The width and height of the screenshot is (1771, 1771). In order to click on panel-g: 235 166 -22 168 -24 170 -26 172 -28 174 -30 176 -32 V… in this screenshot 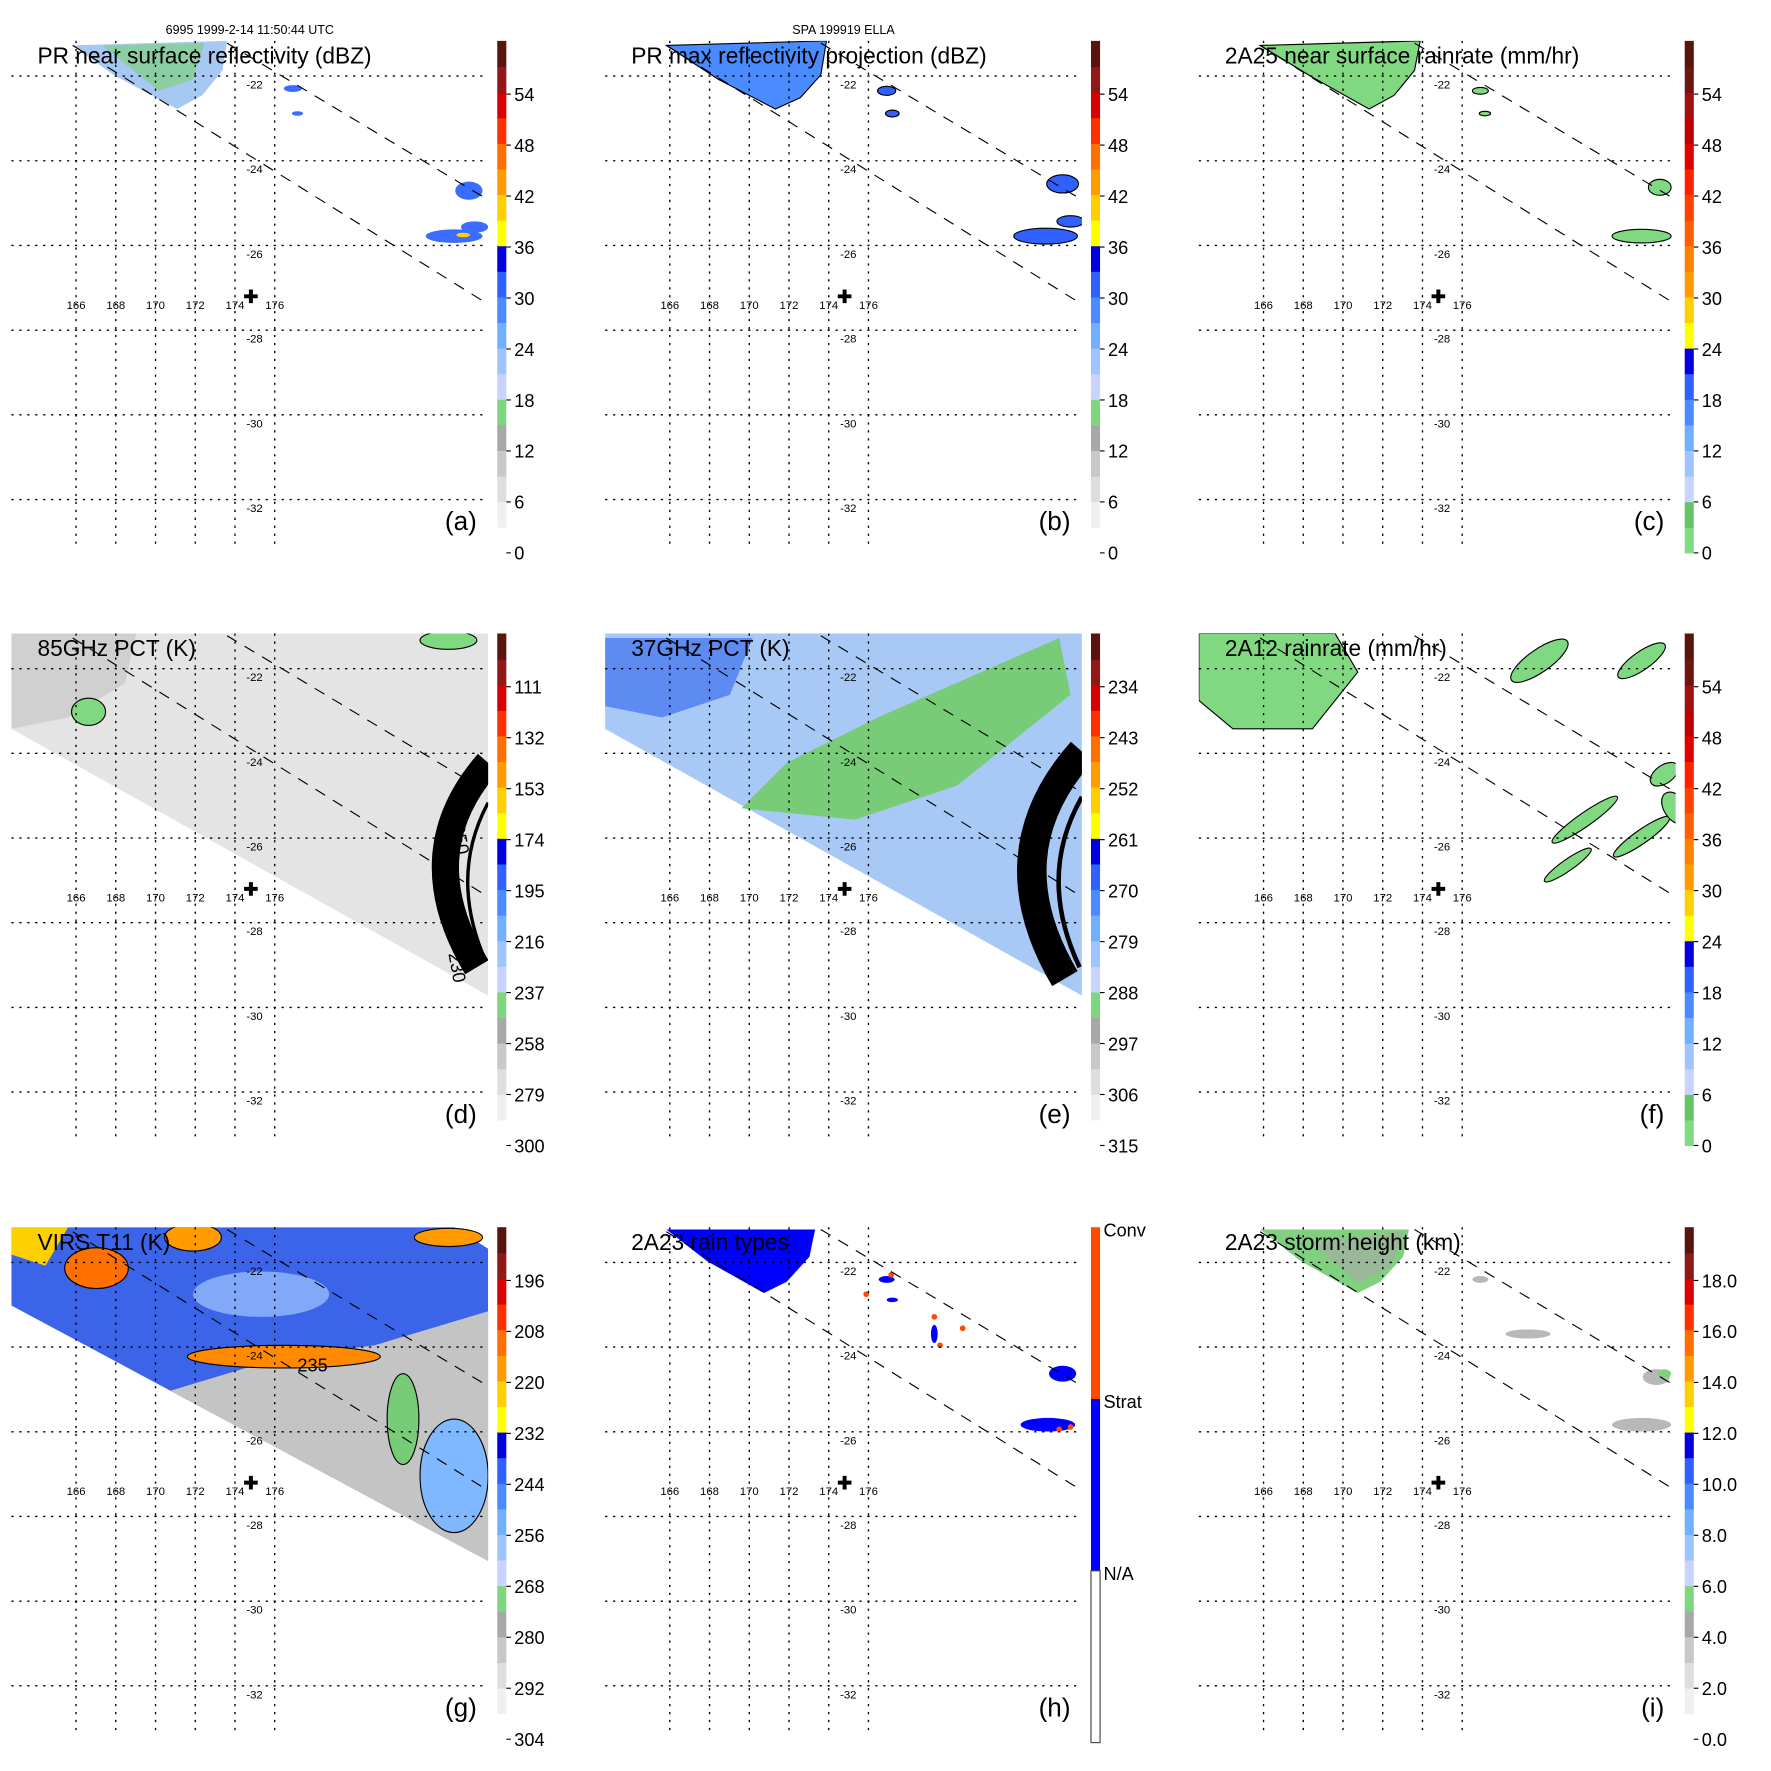, I will do `click(278, 1488)`.